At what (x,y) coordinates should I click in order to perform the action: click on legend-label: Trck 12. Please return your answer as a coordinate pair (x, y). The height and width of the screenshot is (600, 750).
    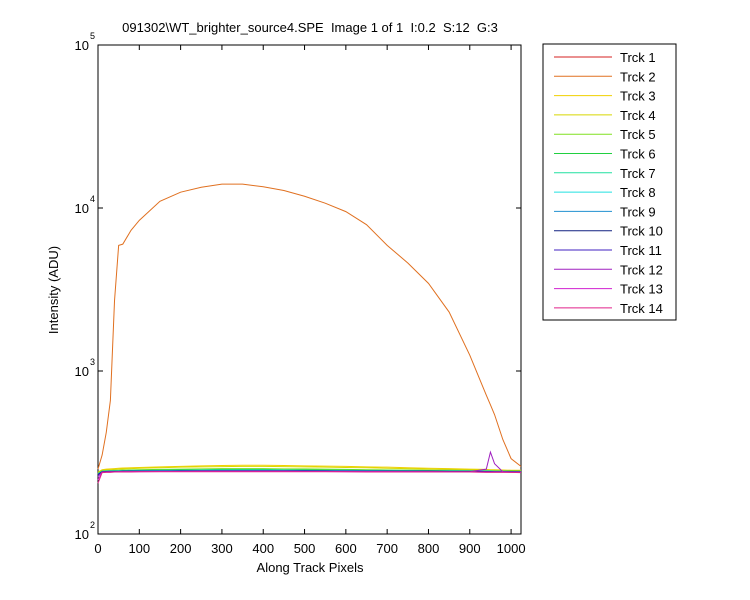
    Looking at the image, I should click on (641, 269).